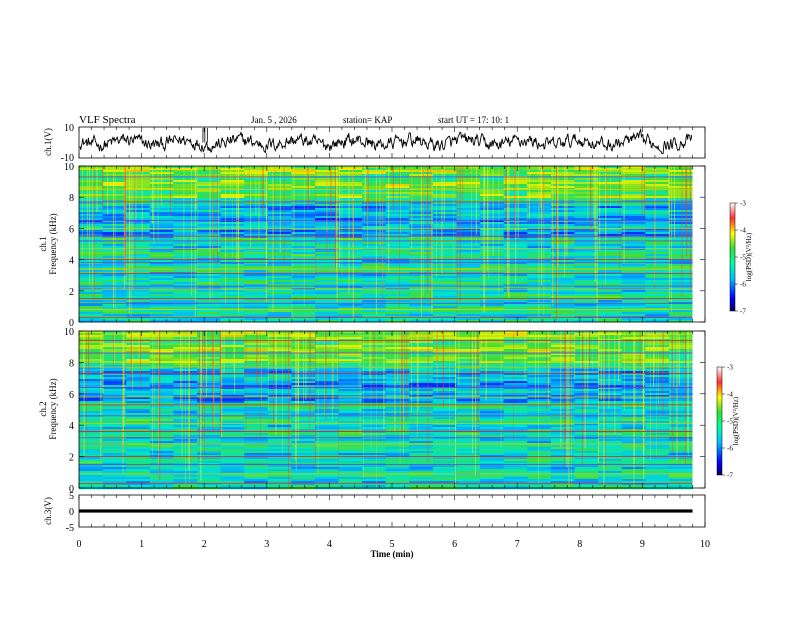 This screenshot has height=617, width=792. Describe the element at coordinates (71, 292) in the screenshot. I see `y-ticklabel: 2` at that location.